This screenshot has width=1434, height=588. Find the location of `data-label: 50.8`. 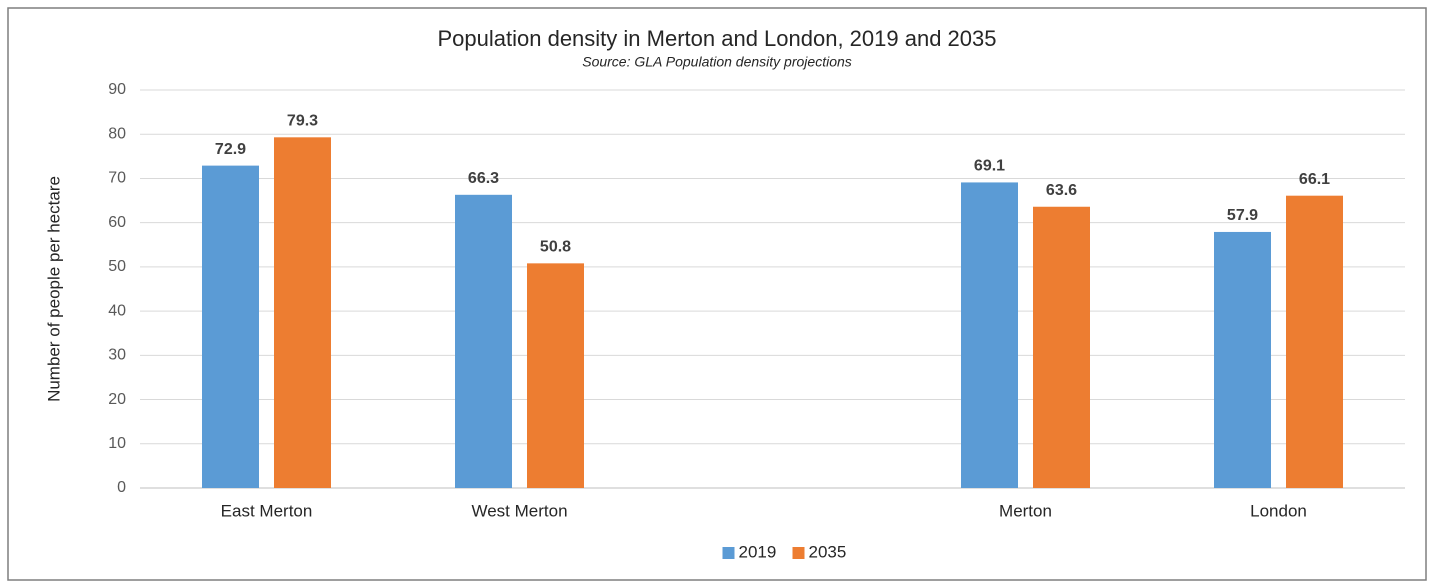

data-label: 50.8 is located at coordinates (555, 247).